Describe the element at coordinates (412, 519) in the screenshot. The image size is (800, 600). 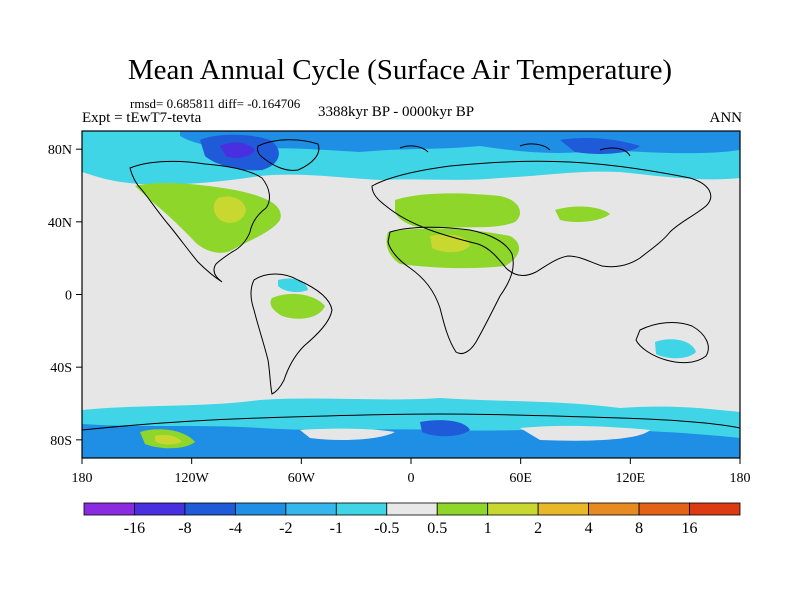
I see `colorbar: -16 -8 -4 -2 -1 -0.5 0.5 1 2 4 8 16` at that location.